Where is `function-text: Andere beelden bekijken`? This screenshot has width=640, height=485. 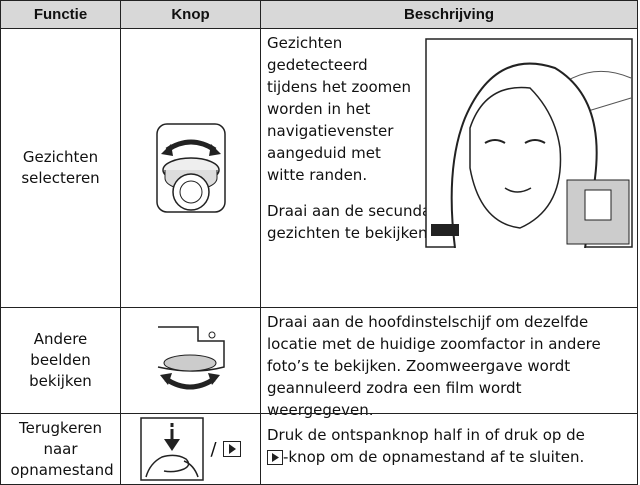
function-text: Andere beelden bekijken is located at coordinates (60, 360).